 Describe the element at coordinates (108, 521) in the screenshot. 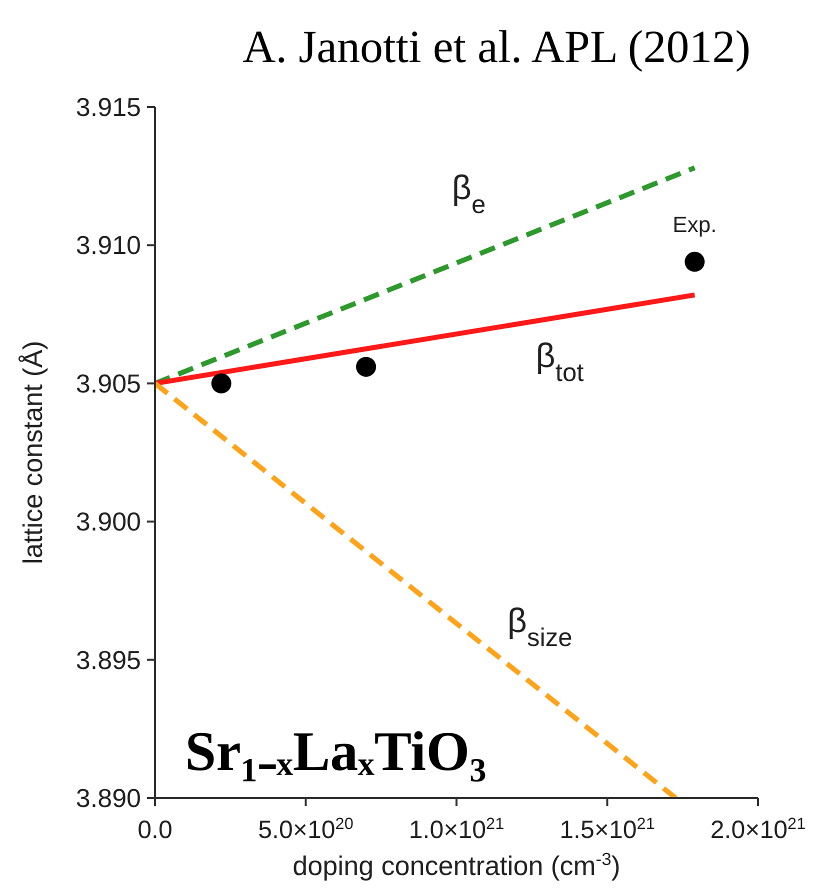

I see `y-tick-label: 3.900` at that location.